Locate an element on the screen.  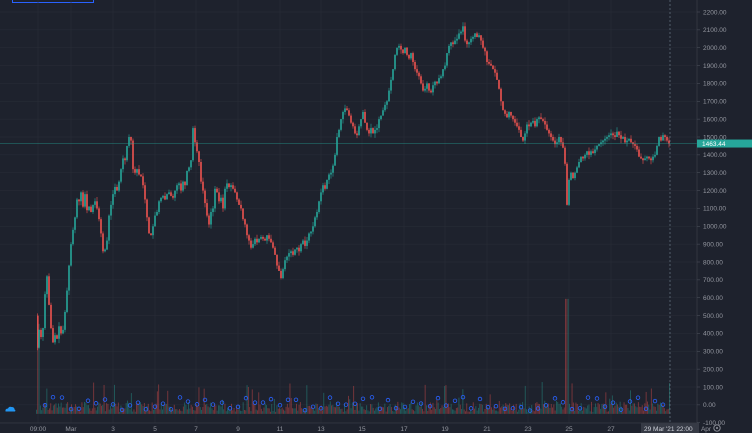
svg-text: 27 is located at coordinates (611, 429).